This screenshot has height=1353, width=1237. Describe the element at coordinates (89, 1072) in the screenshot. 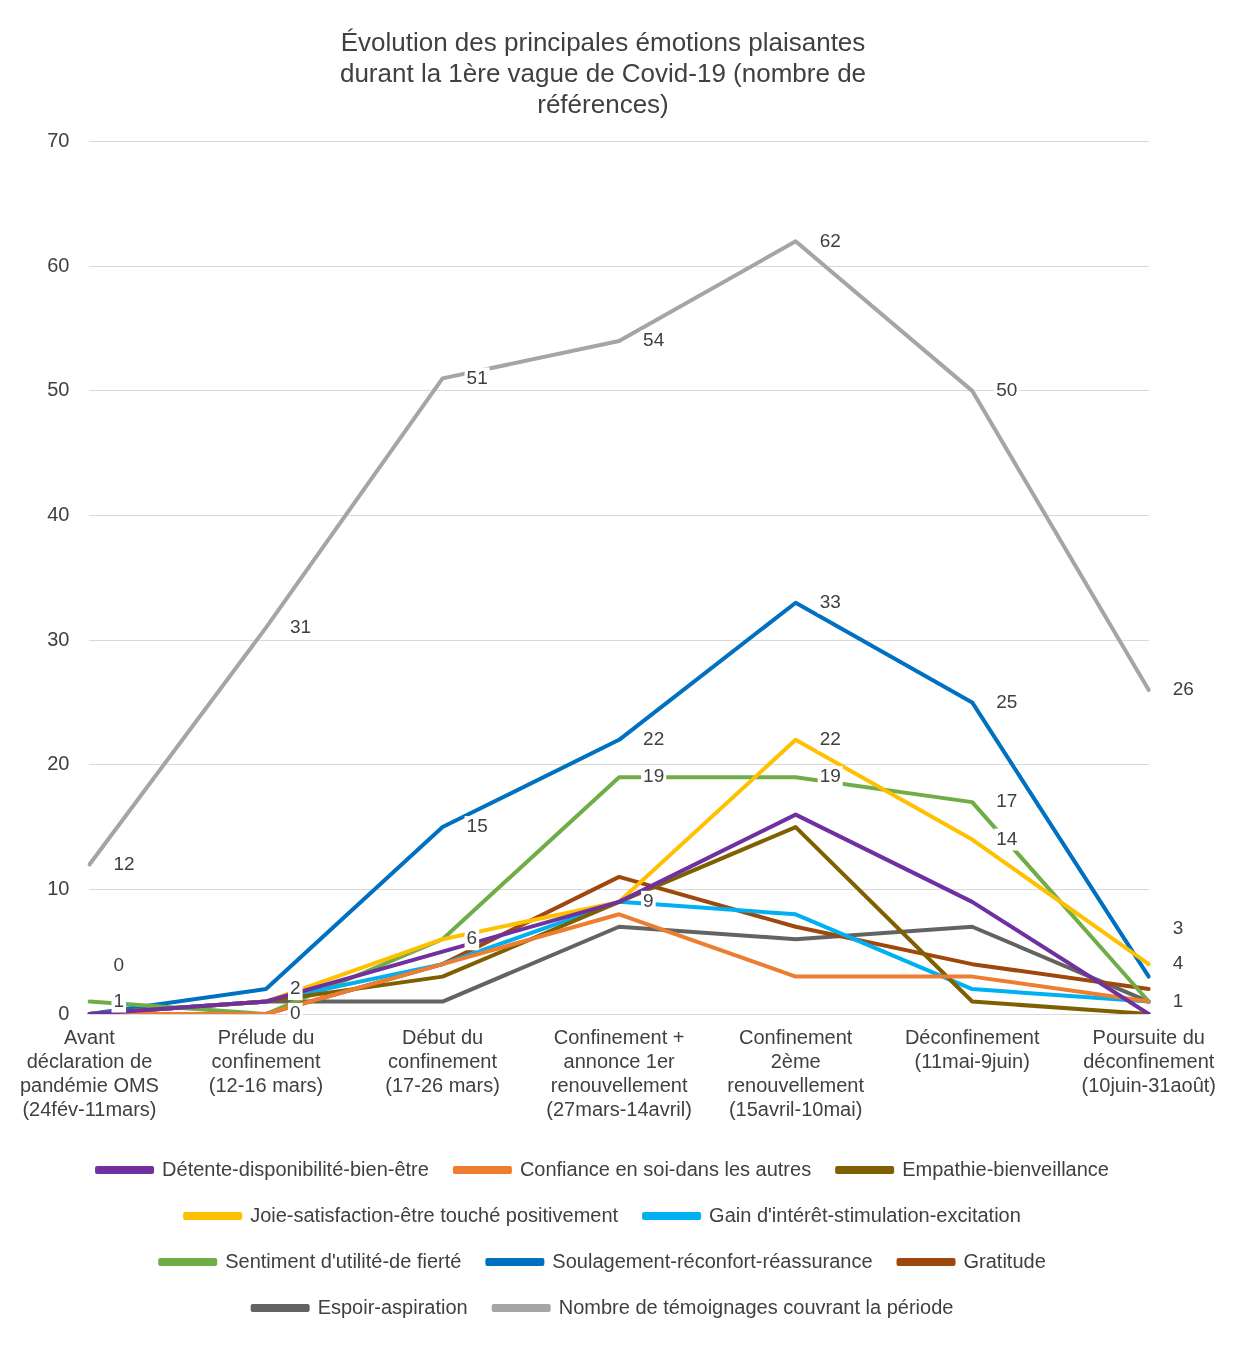

I see `x-tick-label: Avant déclaration de pandémie OMS (24fév-11mars)` at that location.